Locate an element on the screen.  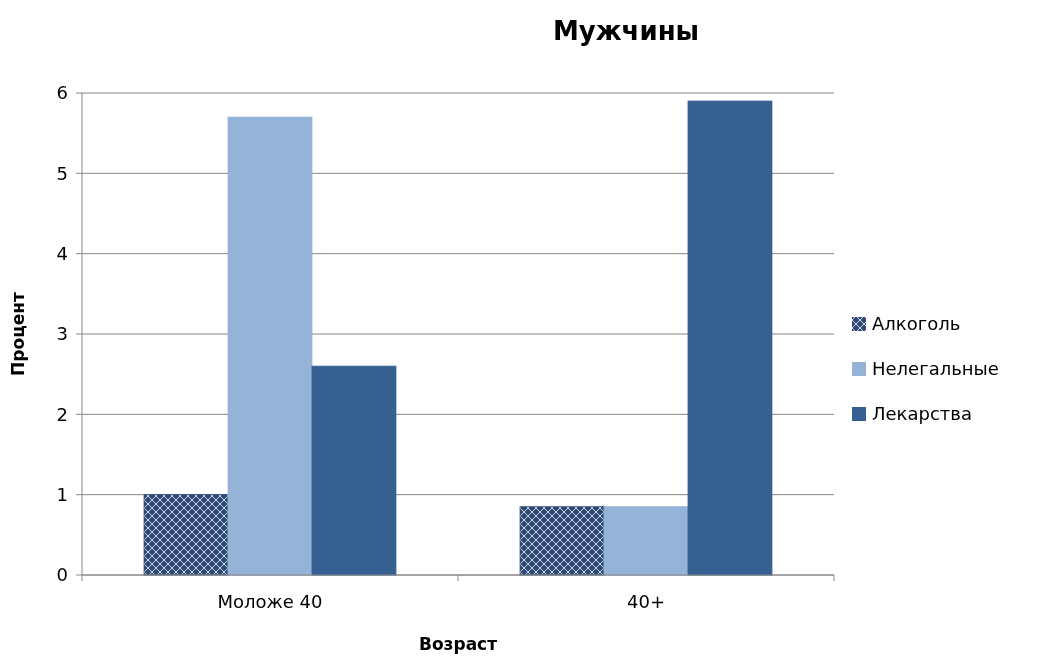
chart-title: Мужчины is located at coordinates (626, 31).